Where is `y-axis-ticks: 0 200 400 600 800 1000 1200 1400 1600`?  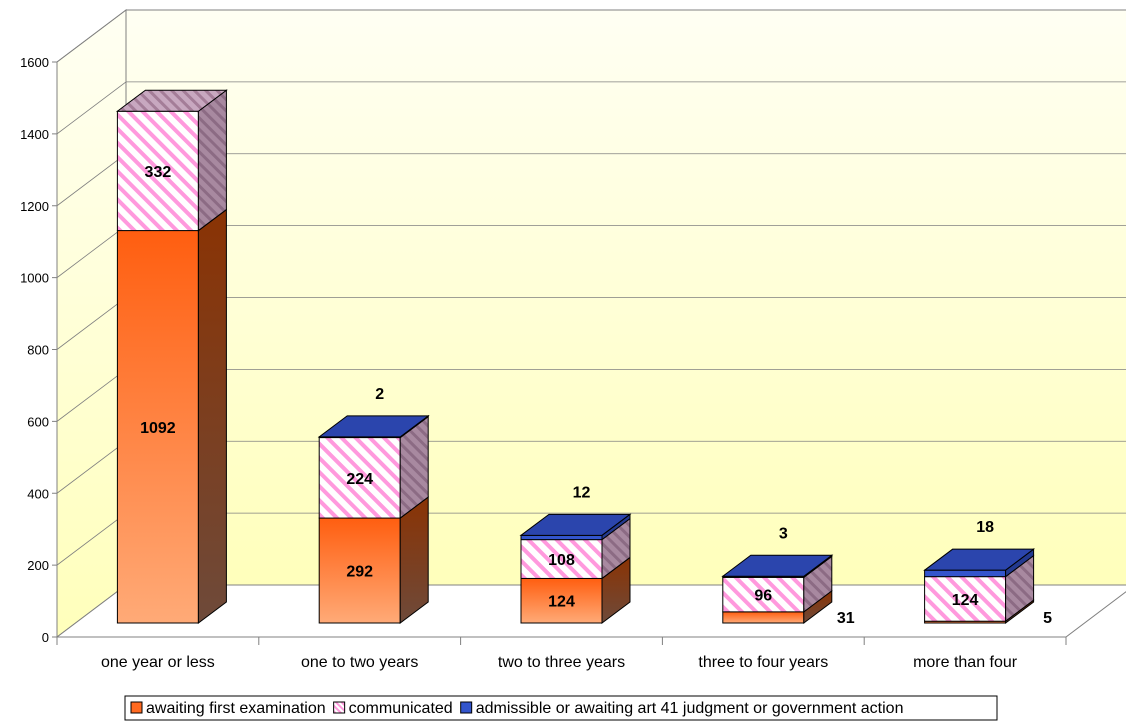 y-axis-ticks: 0 200 400 600 800 1000 1200 1400 1600 is located at coordinates (38, 350).